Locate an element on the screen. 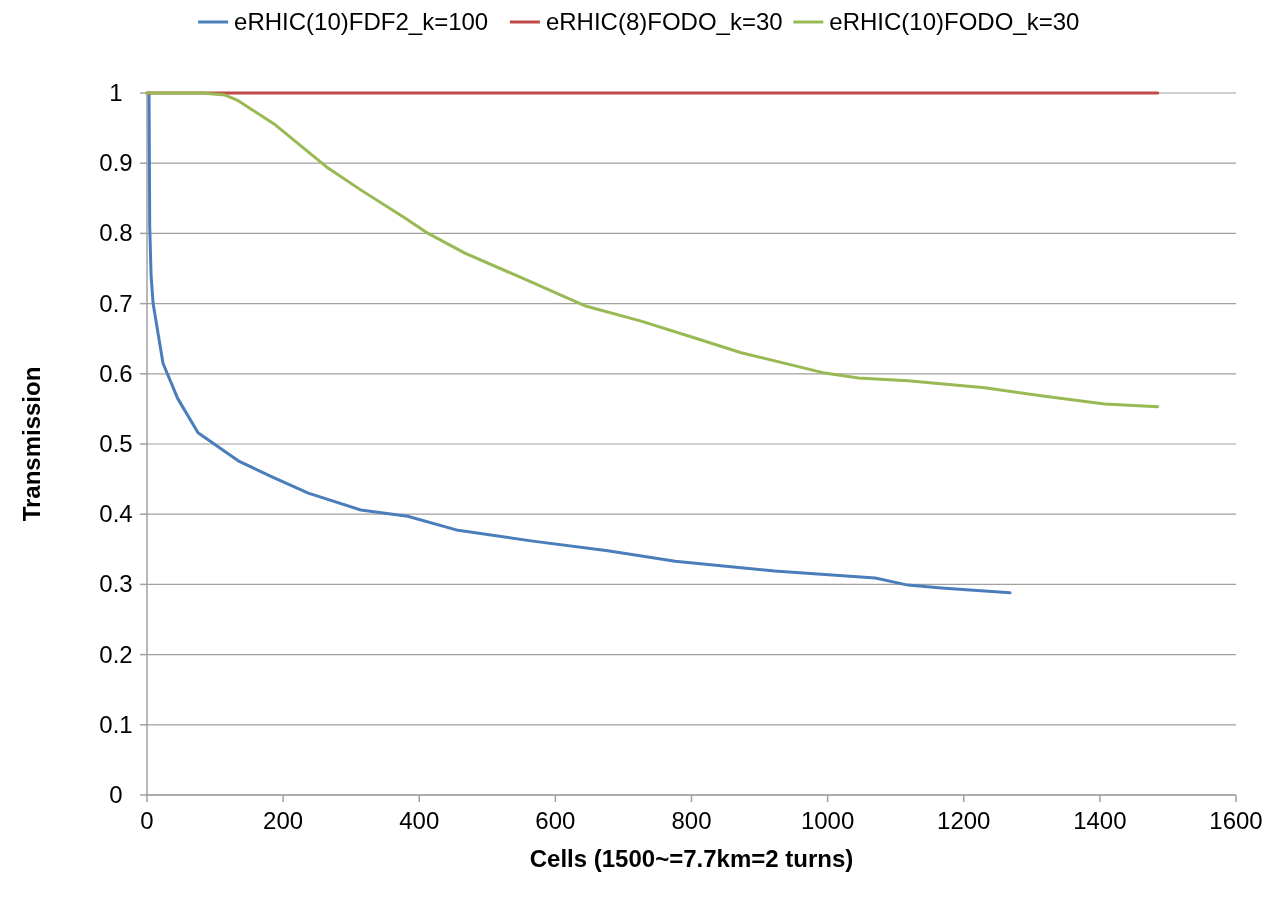 The image size is (1273, 907). x-tick-label: 200 is located at coordinates (283, 820).